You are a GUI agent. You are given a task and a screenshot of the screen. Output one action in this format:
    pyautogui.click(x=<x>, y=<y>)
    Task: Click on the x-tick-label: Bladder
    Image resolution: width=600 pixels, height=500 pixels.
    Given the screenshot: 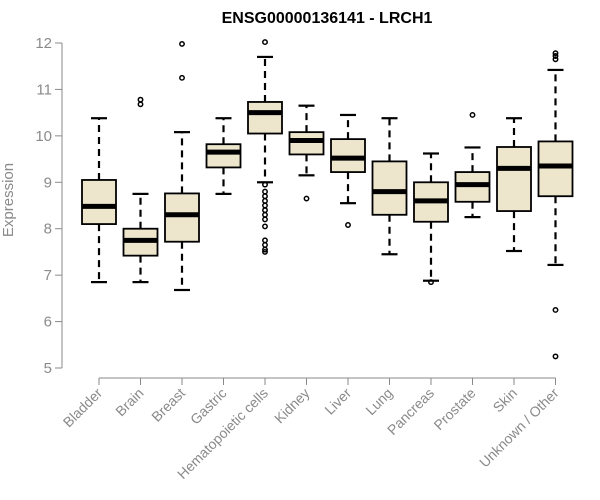 What is the action you would take?
    pyautogui.click(x=83, y=408)
    